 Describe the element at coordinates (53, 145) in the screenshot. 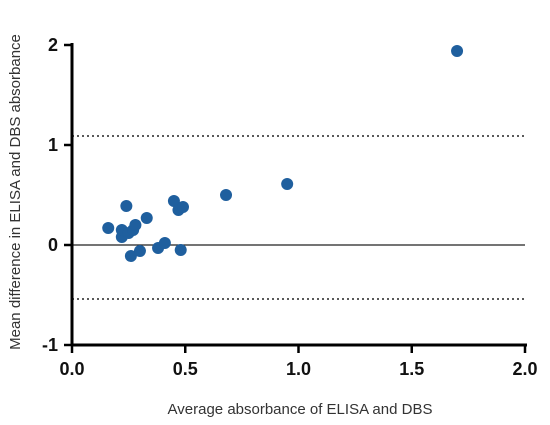

I see `y-tick-label: 1` at that location.